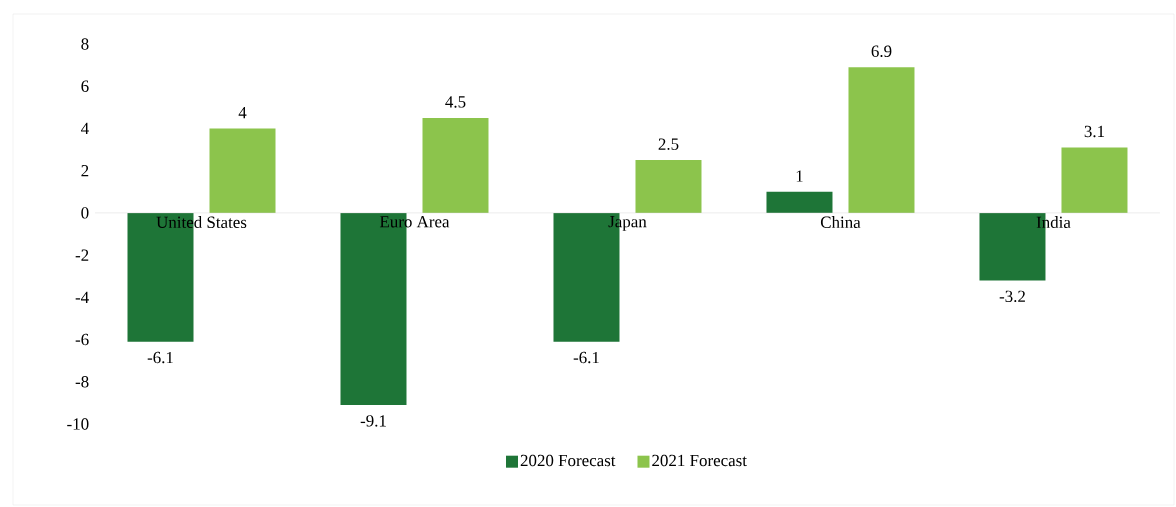  I want to click on data-label: -9.1, so click(373, 421).